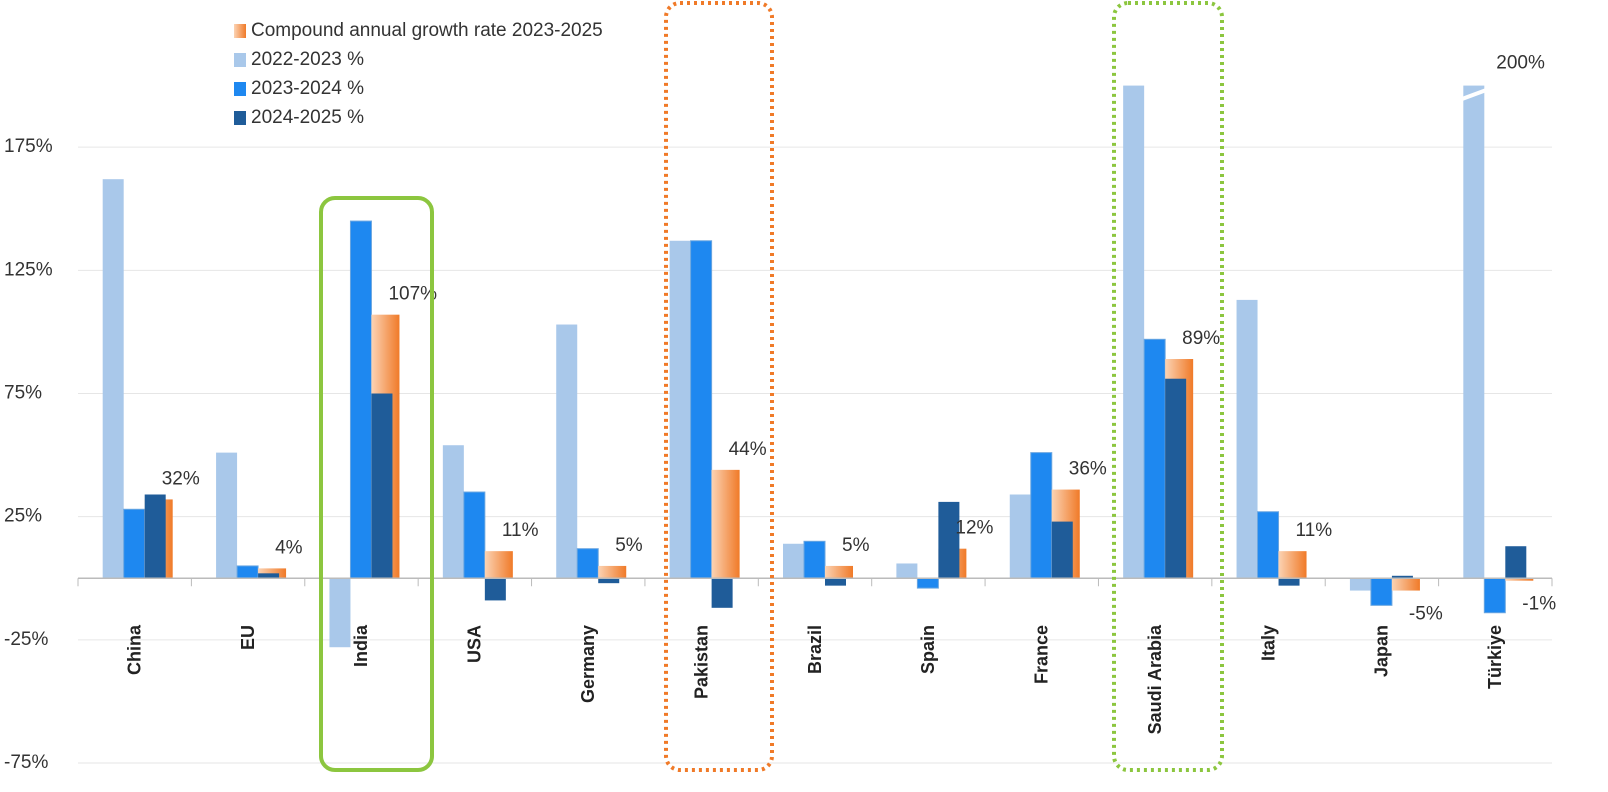  What do you see at coordinates (307, 117) in the screenshot?
I see `legend-label: 2024-2025 %` at bounding box center [307, 117].